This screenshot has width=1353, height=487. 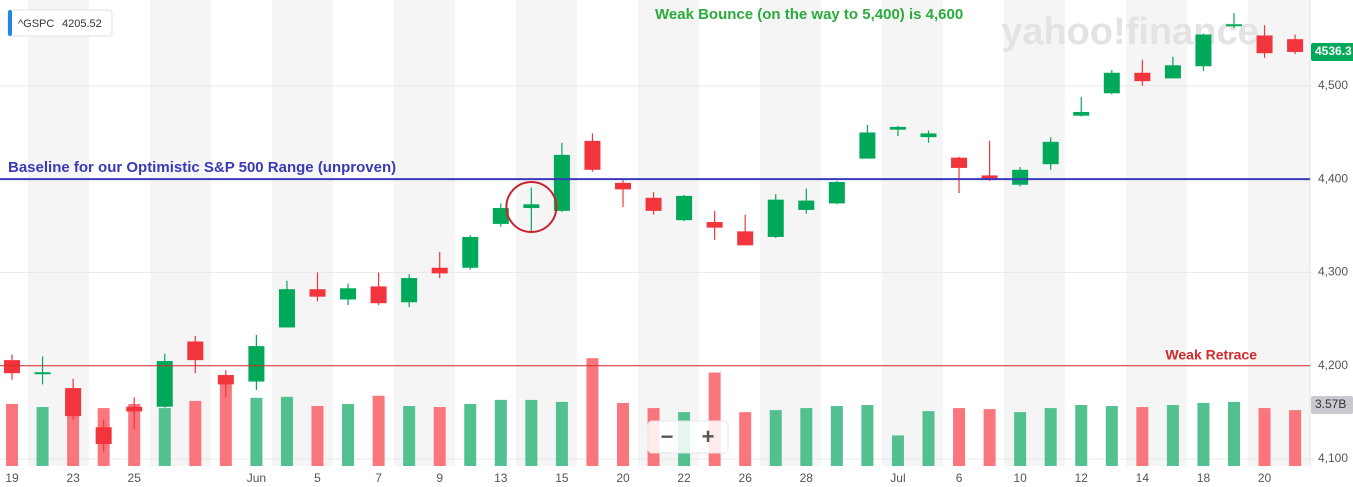 I want to click on x-tick-label: 25, so click(x=135, y=478).